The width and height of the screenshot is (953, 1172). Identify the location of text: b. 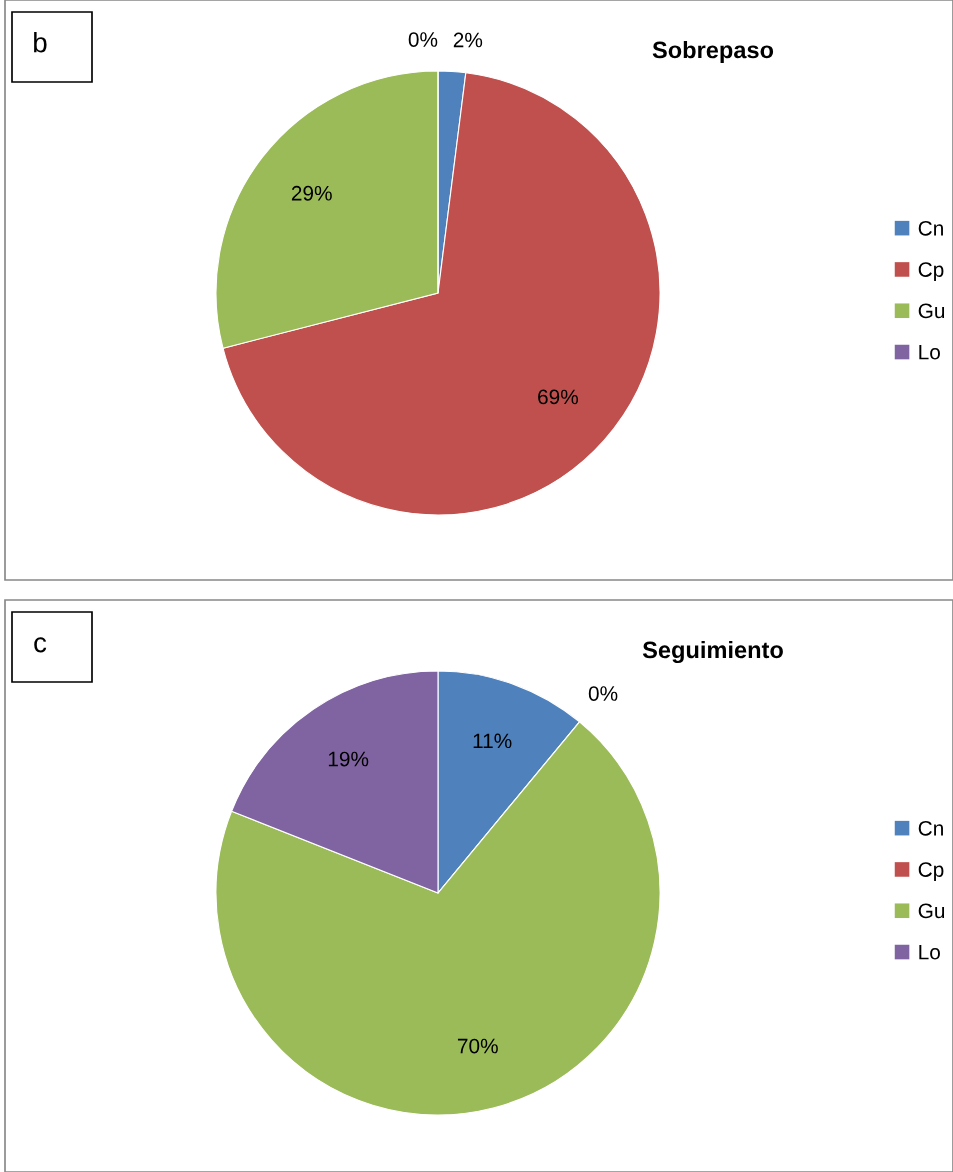
(40, 42).